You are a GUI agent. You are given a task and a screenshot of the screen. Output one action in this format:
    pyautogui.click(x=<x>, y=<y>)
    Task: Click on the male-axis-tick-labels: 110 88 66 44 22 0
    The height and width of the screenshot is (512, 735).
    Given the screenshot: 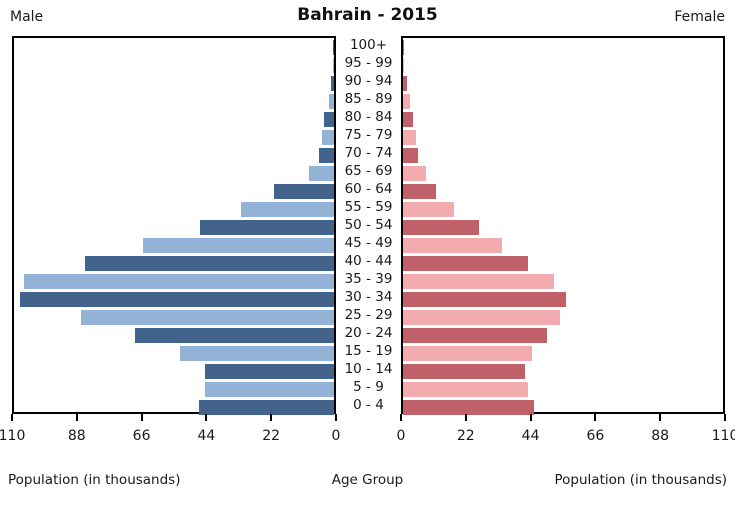 What is the action you would take?
    pyautogui.click(x=170, y=437)
    